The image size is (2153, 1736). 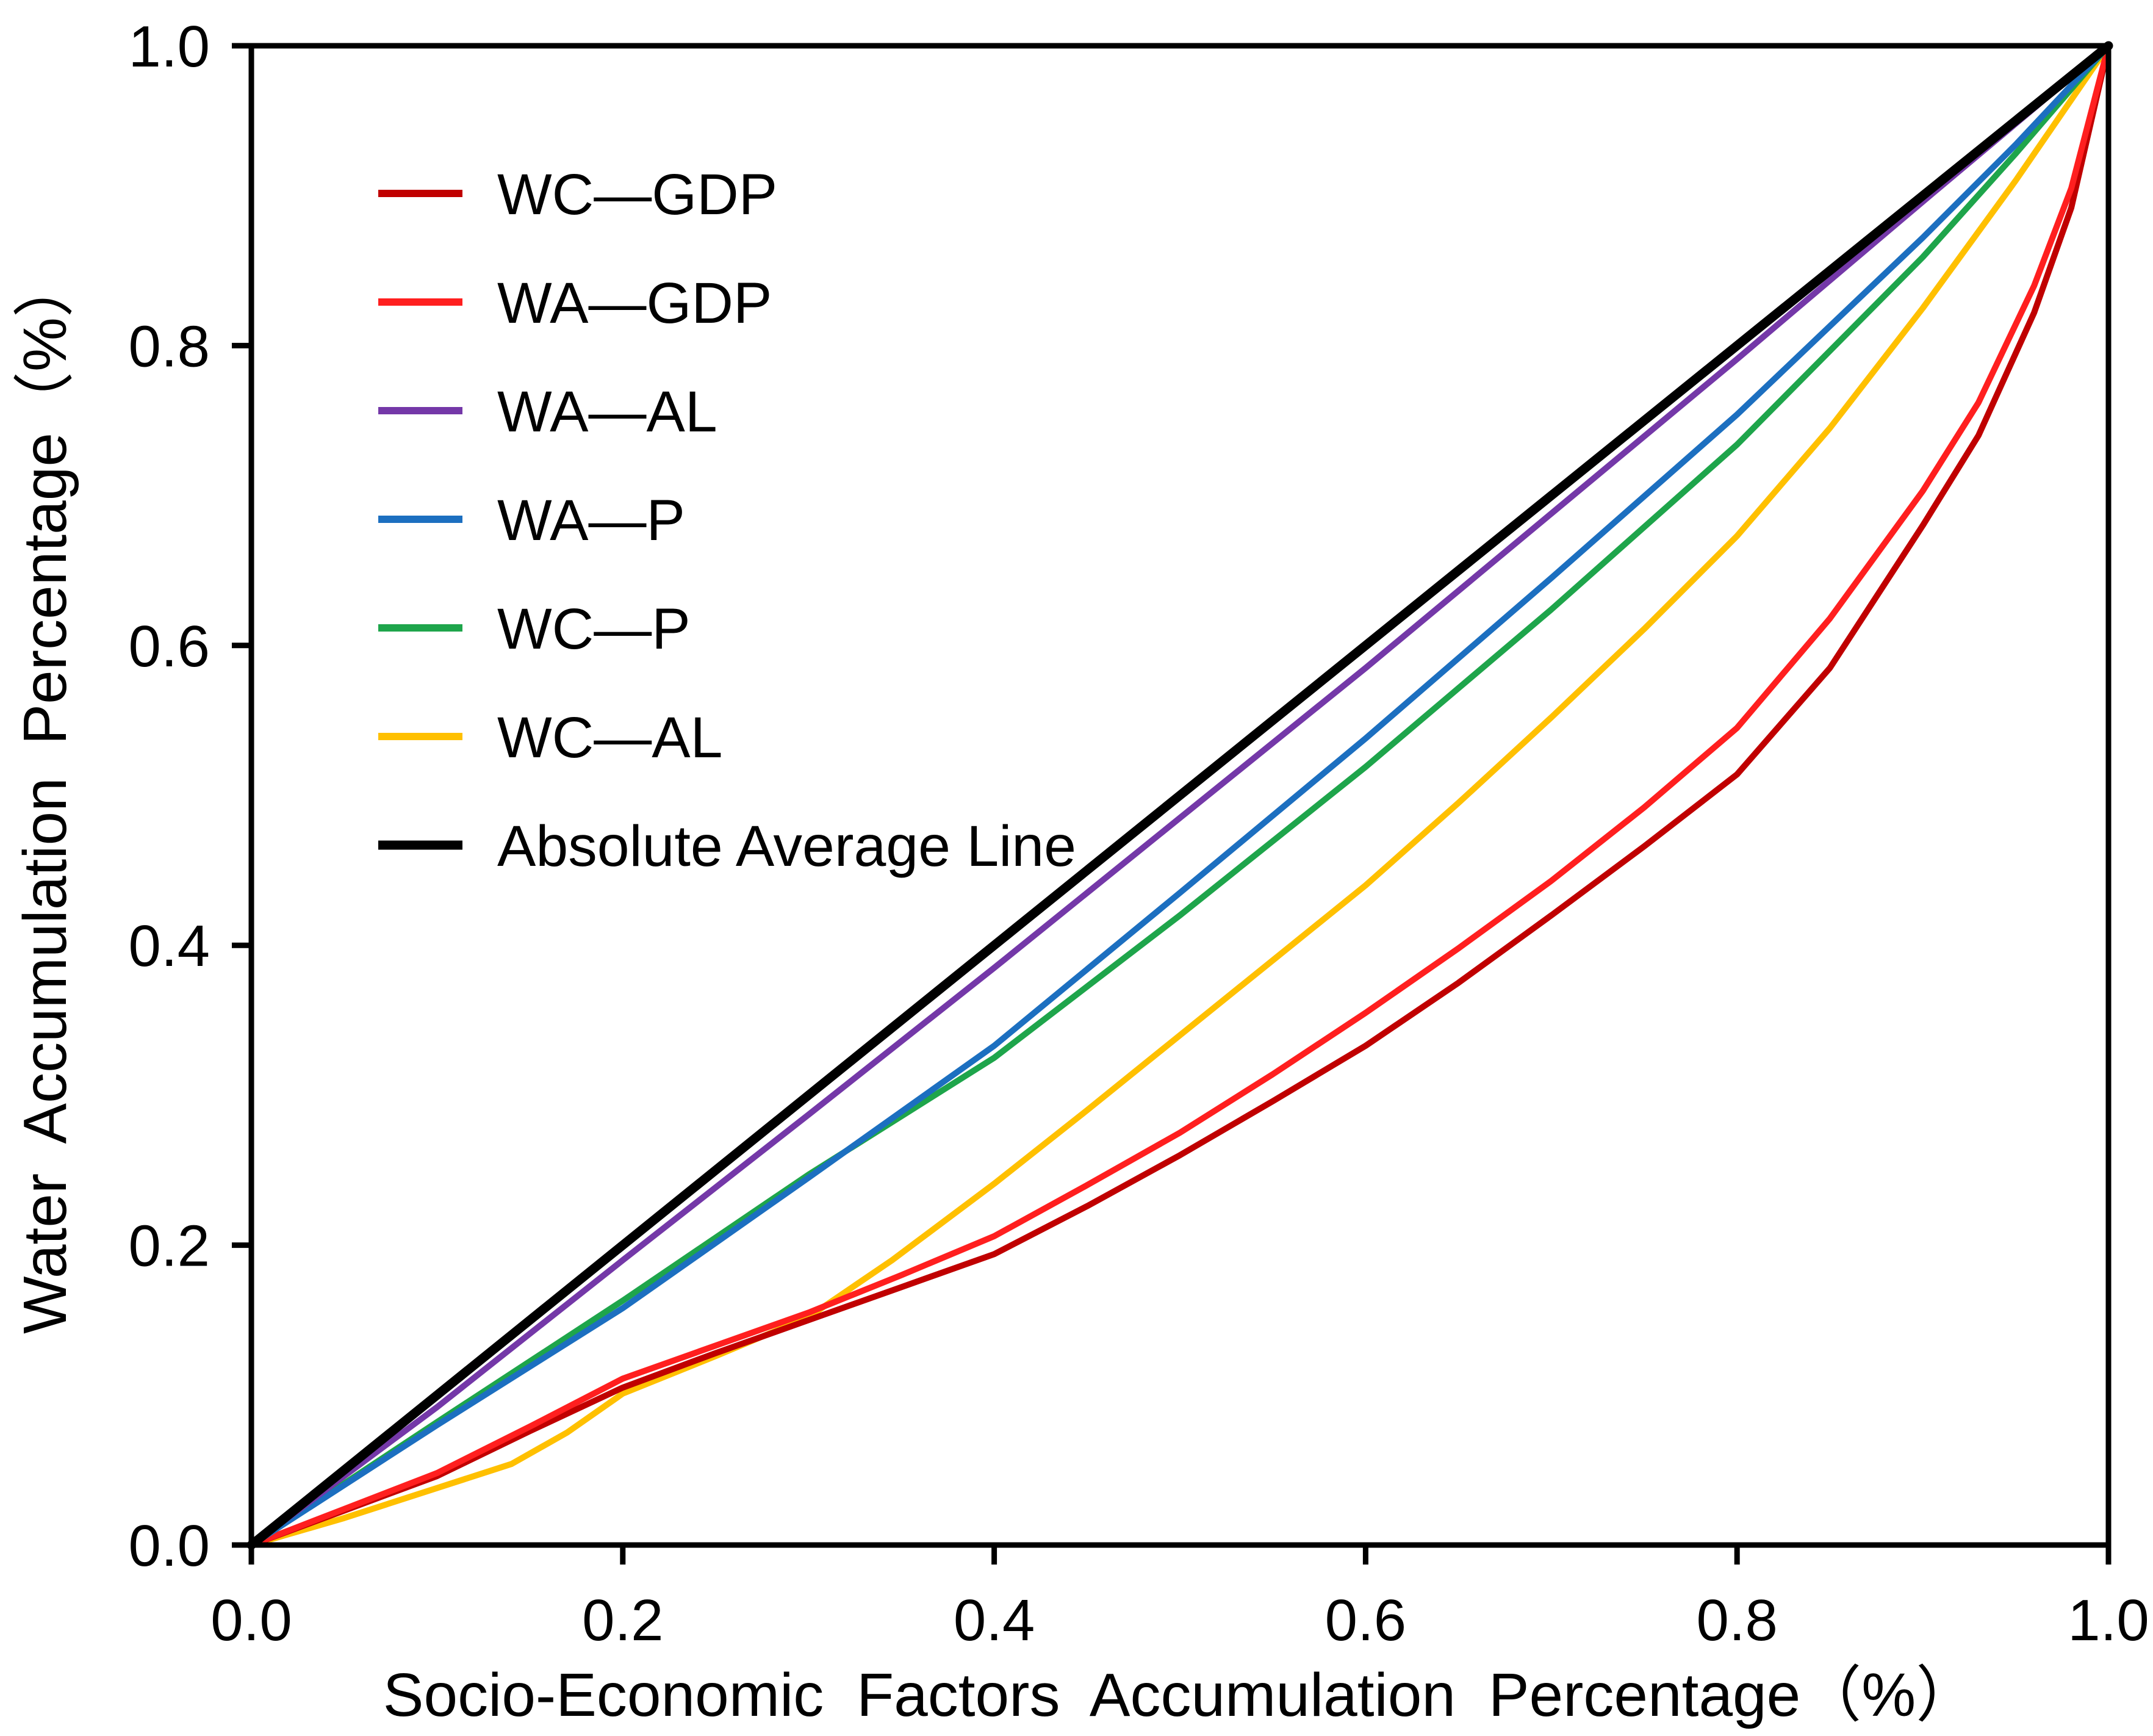 What do you see at coordinates (591, 520) in the screenshot?
I see `legend-label-wa-p: WA—P` at bounding box center [591, 520].